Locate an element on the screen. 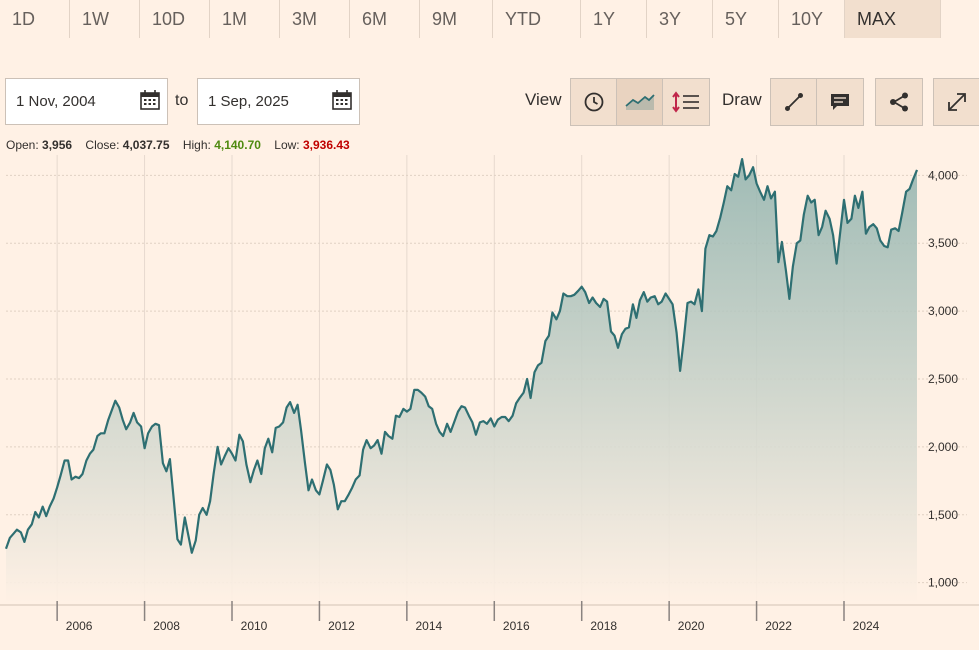  share-icon is located at coordinates (899, 102).